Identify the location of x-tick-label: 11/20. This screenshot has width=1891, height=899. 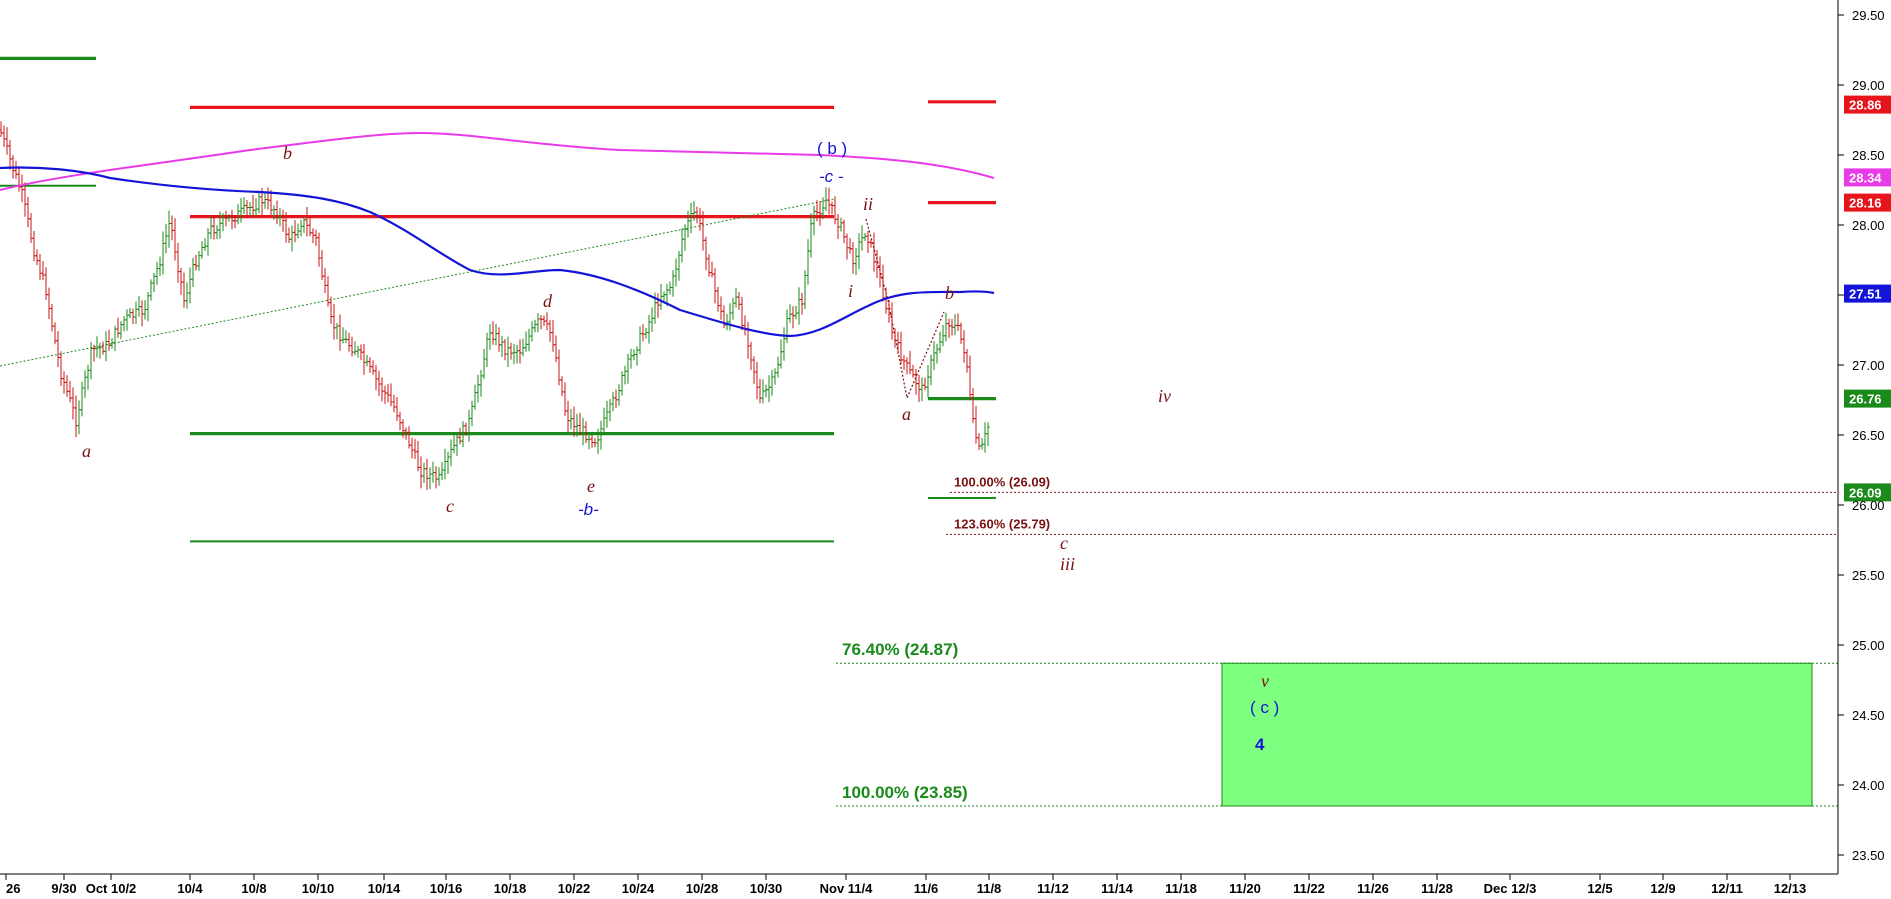
(1245, 888).